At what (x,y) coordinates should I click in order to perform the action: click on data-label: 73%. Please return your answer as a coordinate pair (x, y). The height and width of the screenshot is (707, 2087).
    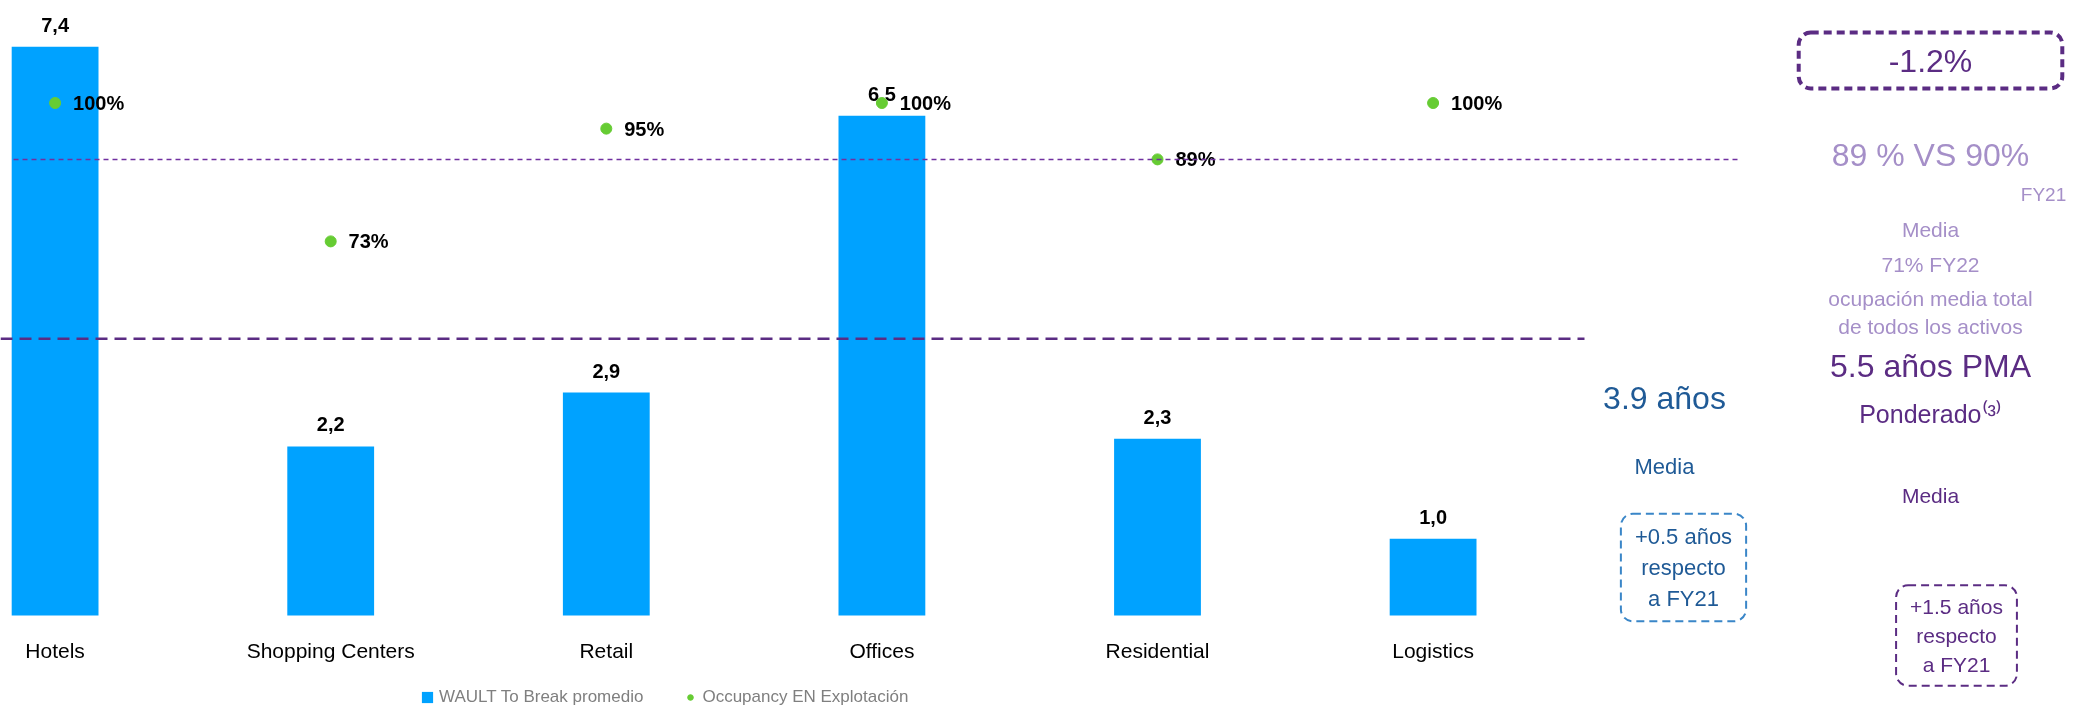
    Looking at the image, I should click on (368, 241).